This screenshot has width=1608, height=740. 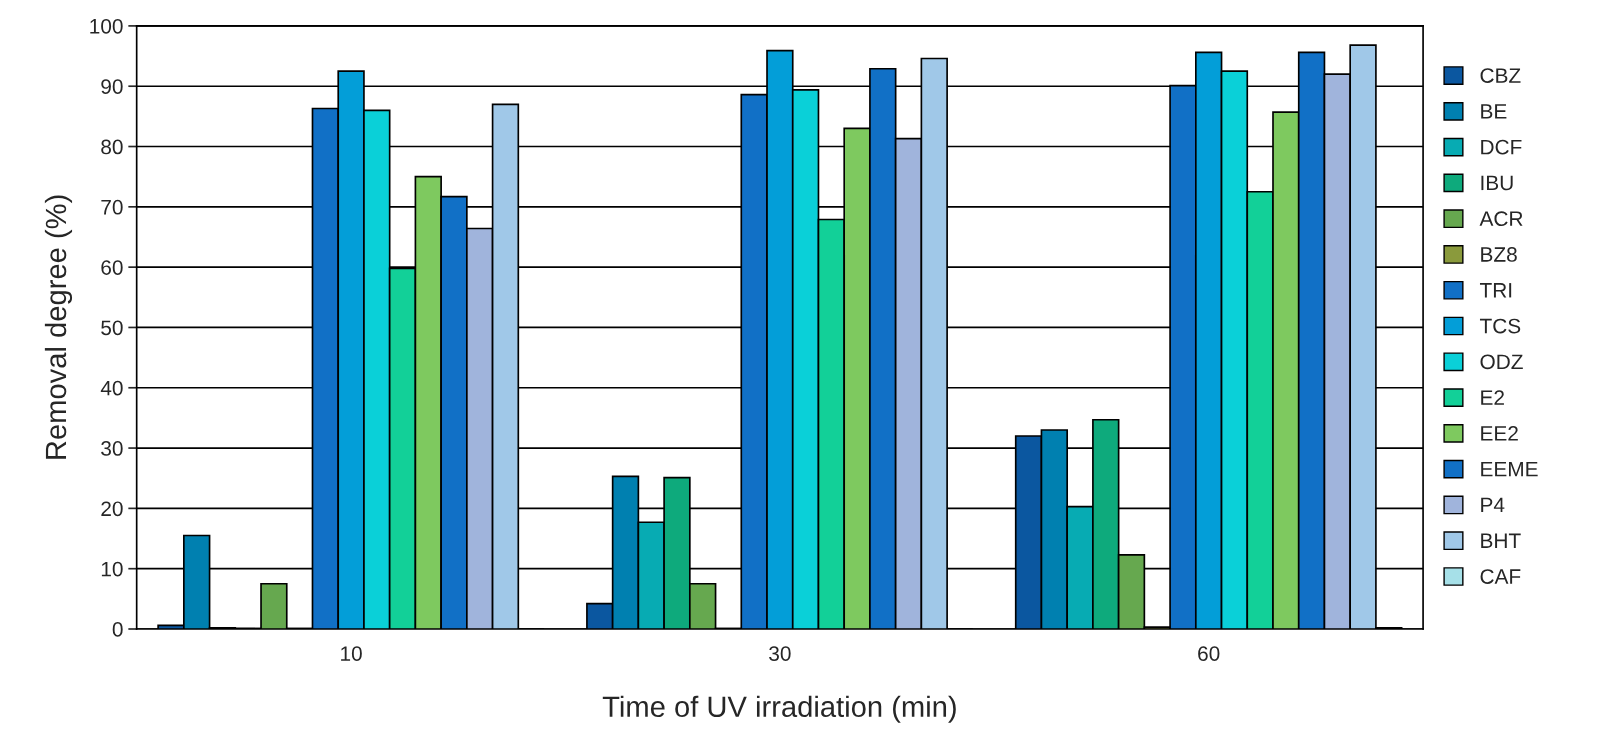 I want to click on y-tick-label: 10, so click(x=112, y=569).